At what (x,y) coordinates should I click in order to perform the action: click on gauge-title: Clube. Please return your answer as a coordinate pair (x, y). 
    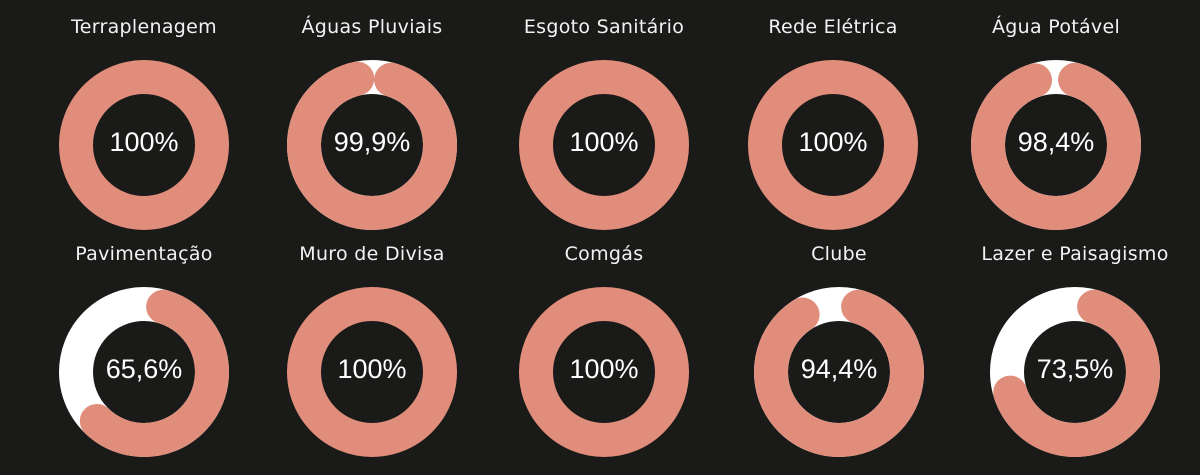
    Looking at the image, I should click on (839, 254).